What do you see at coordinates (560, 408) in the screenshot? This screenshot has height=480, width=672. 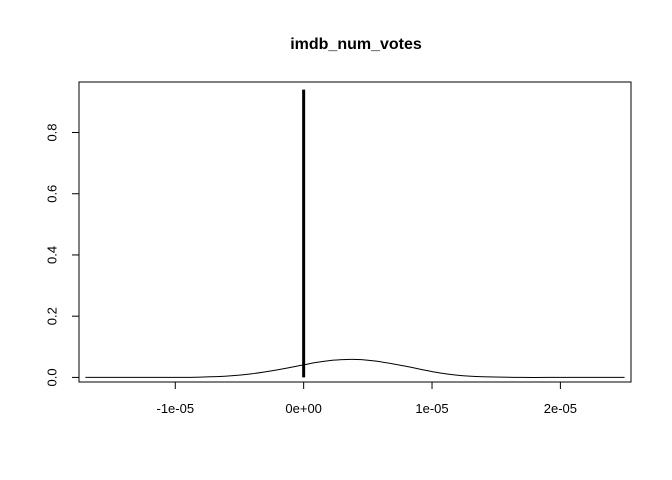 I see `x-tick-label: 2e-05` at bounding box center [560, 408].